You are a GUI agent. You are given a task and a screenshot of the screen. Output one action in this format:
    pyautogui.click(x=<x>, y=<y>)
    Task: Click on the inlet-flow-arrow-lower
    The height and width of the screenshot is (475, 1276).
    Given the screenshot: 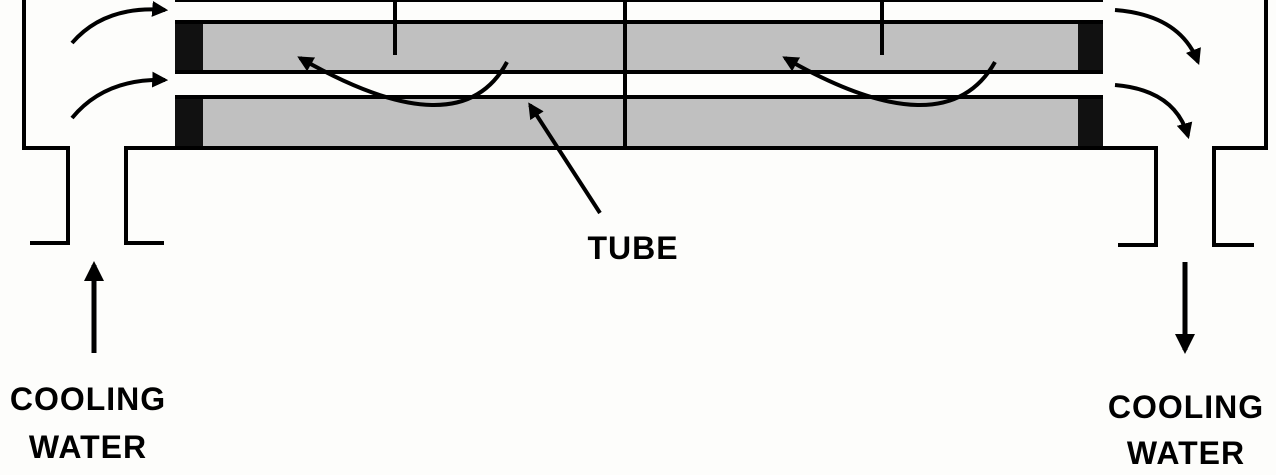 What is the action you would take?
    pyautogui.click(x=119, y=95)
    